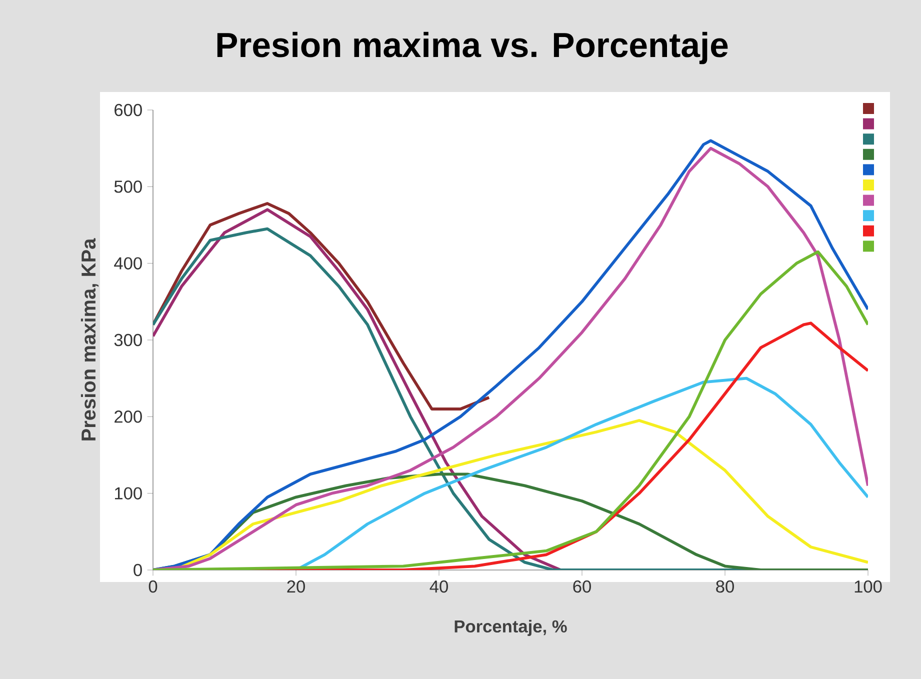  Describe the element at coordinates (128, 110) in the screenshot. I see `y-tick-label: 600` at that location.